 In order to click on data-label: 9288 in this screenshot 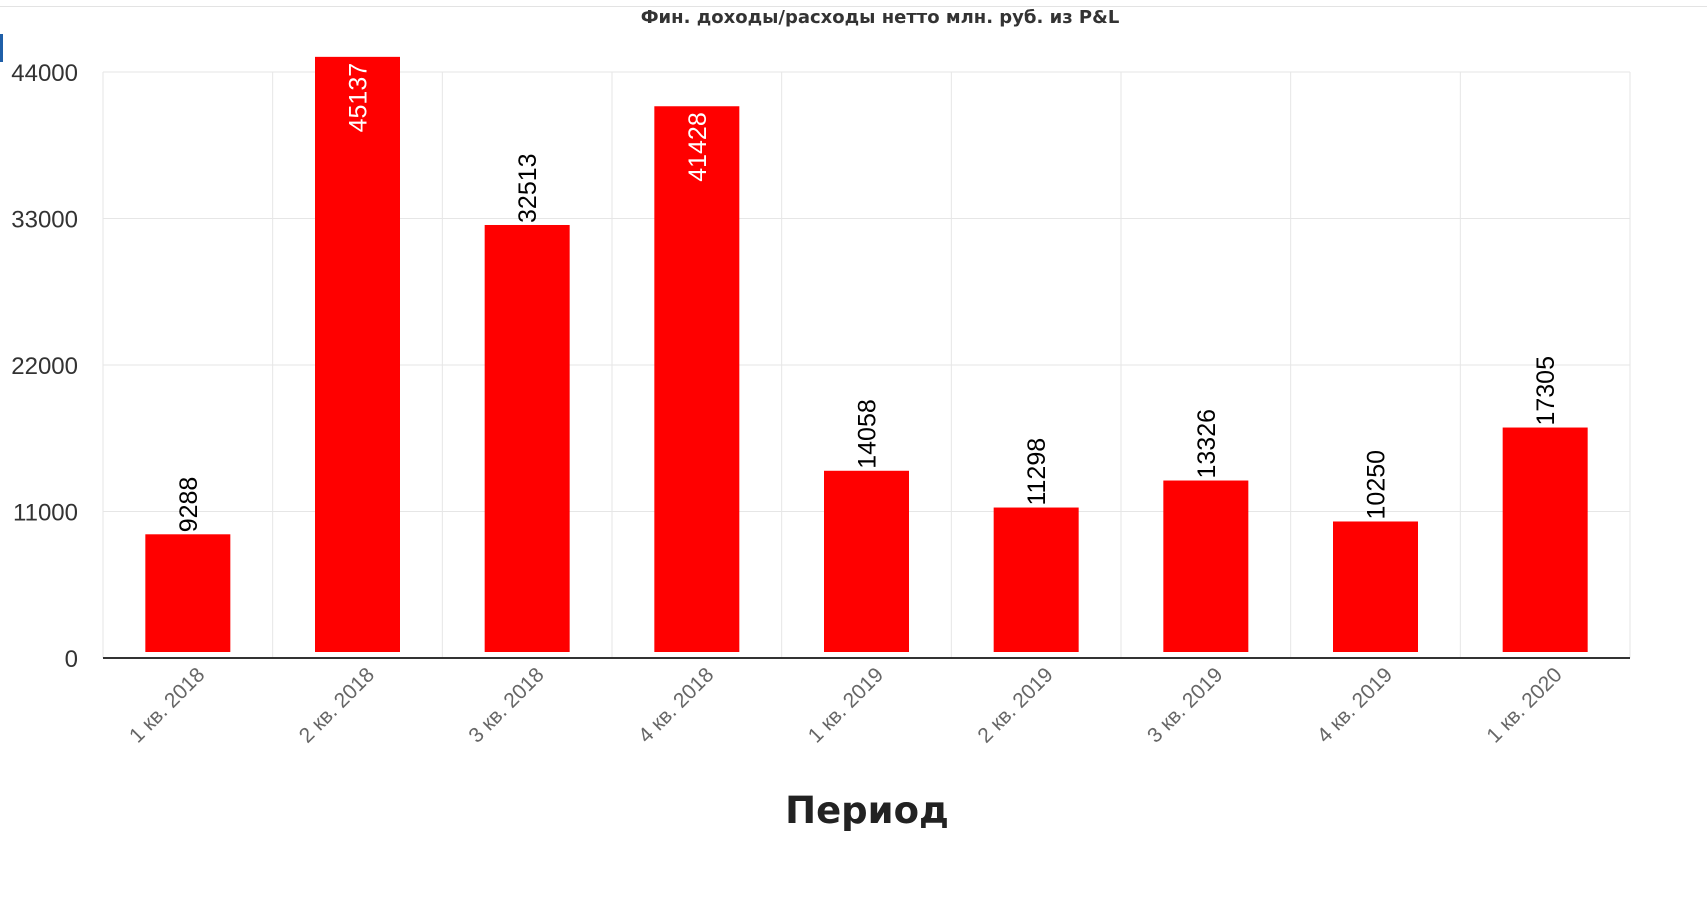, I will do `click(189, 505)`.